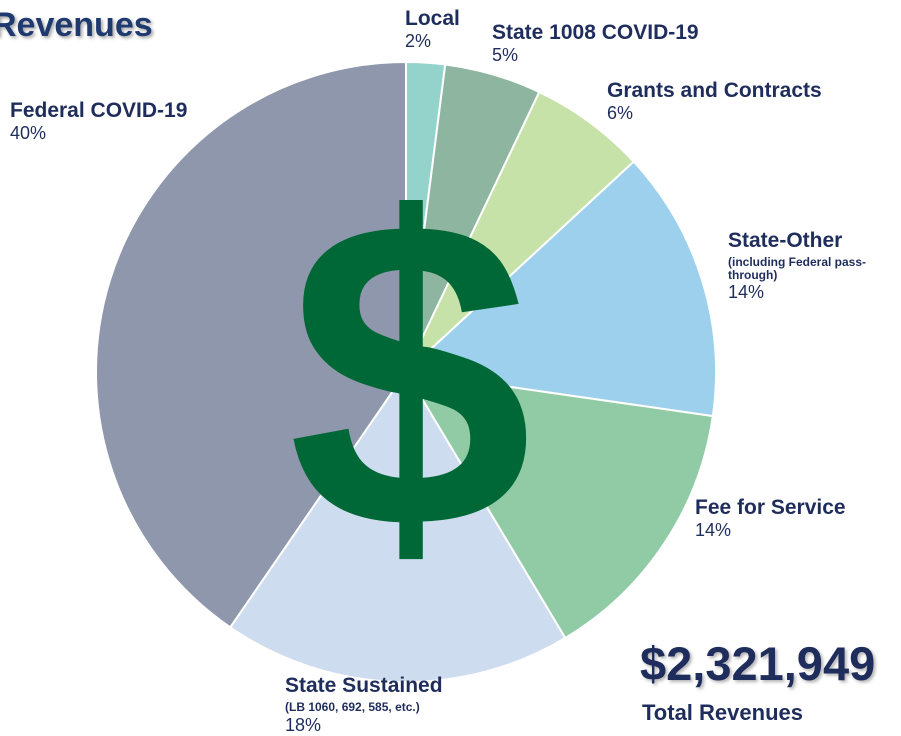 The image size is (901, 736). I want to click on value-label: 40%, so click(28, 133).